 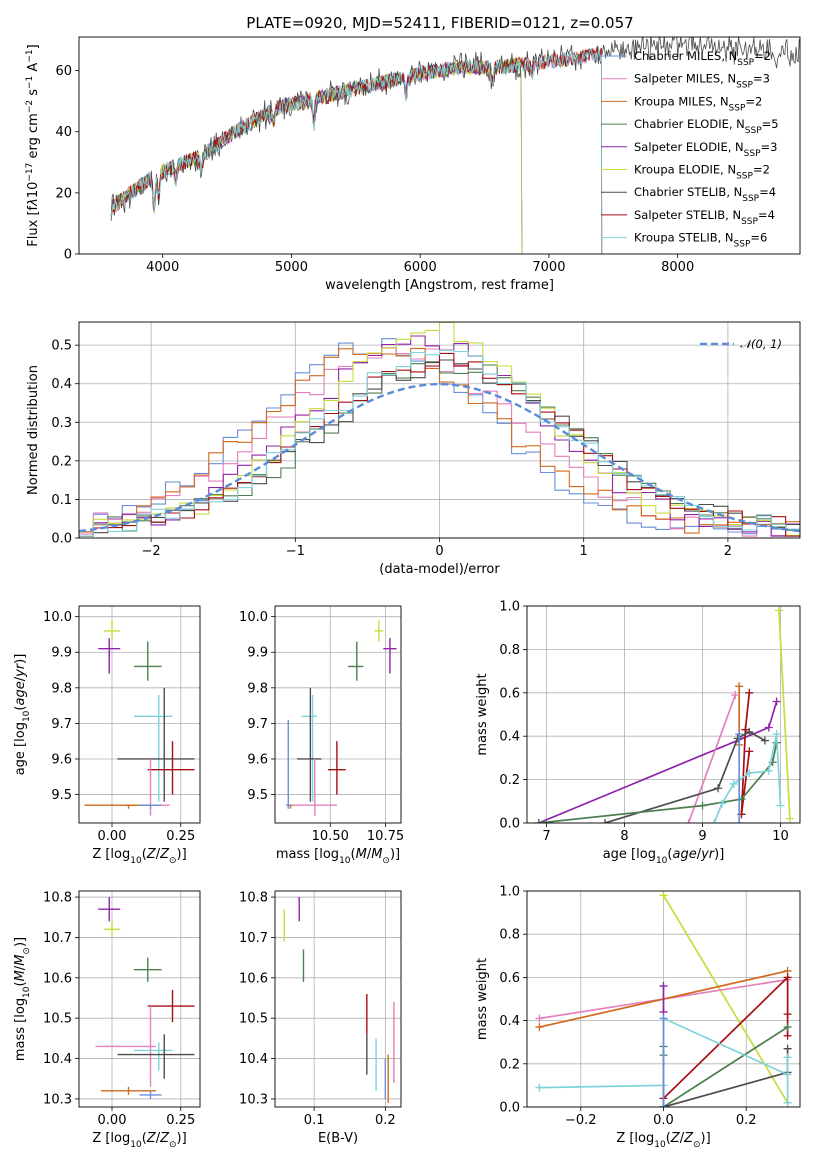 What do you see at coordinates (684, 238) in the screenshot?
I see `legend-entry-part: Kroupa STELIB, N` at bounding box center [684, 238].